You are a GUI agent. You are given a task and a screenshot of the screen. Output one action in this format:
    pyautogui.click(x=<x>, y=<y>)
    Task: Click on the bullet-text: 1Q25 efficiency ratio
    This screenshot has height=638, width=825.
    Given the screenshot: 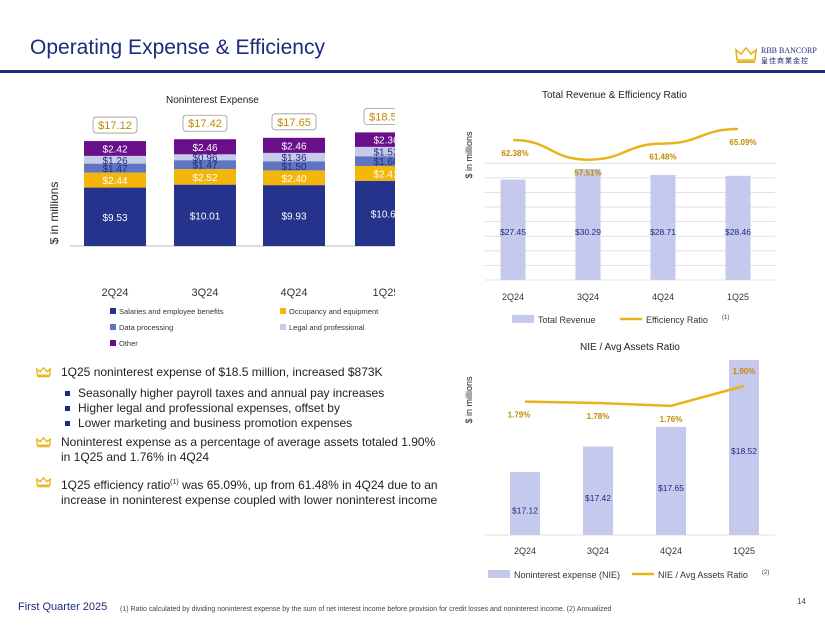 What is the action you would take?
    pyautogui.click(x=116, y=485)
    